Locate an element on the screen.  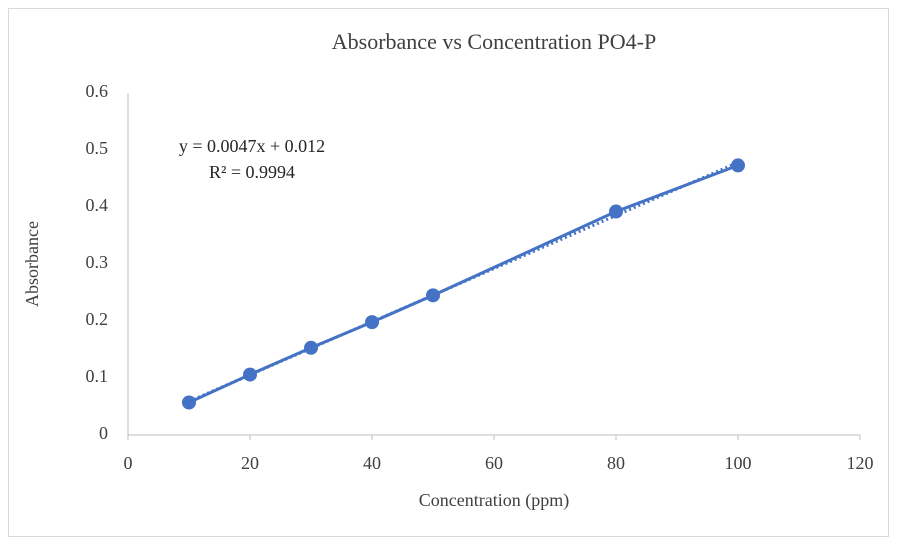
r-squared: R² = 0.9994 is located at coordinates (252, 172).